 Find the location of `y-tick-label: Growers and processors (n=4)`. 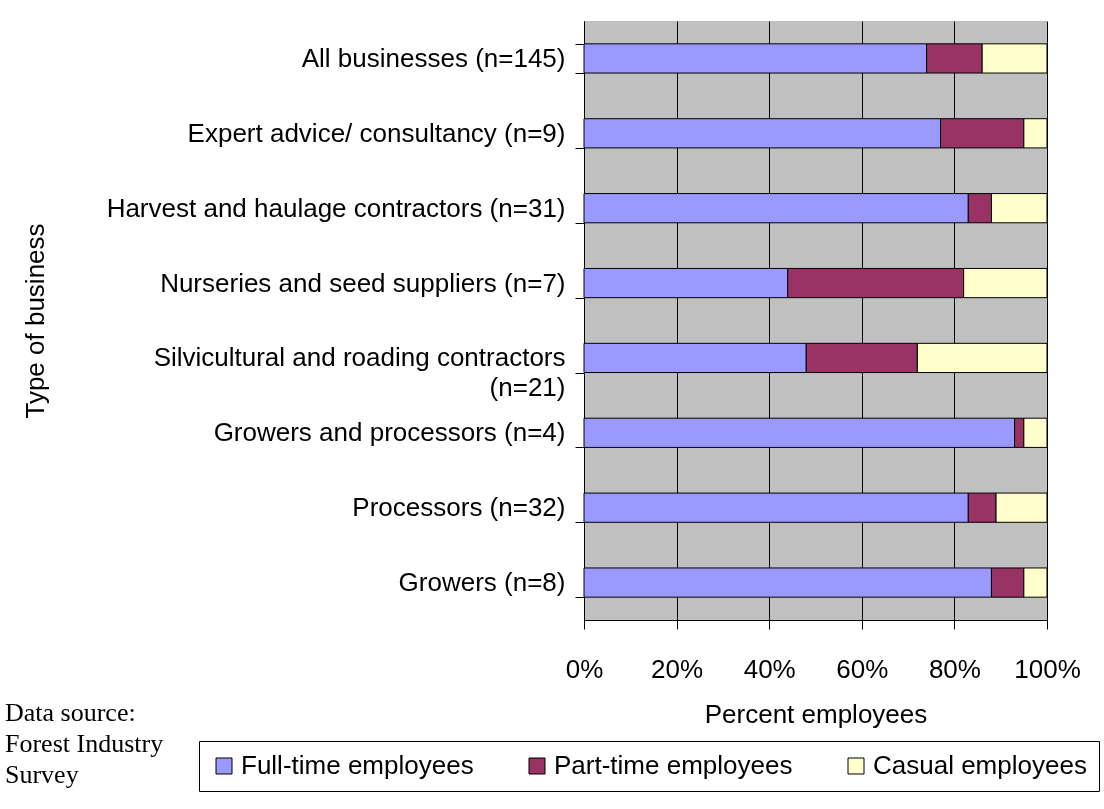

y-tick-label: Growers and processors (n=4) is located at coordinates (389, 432).